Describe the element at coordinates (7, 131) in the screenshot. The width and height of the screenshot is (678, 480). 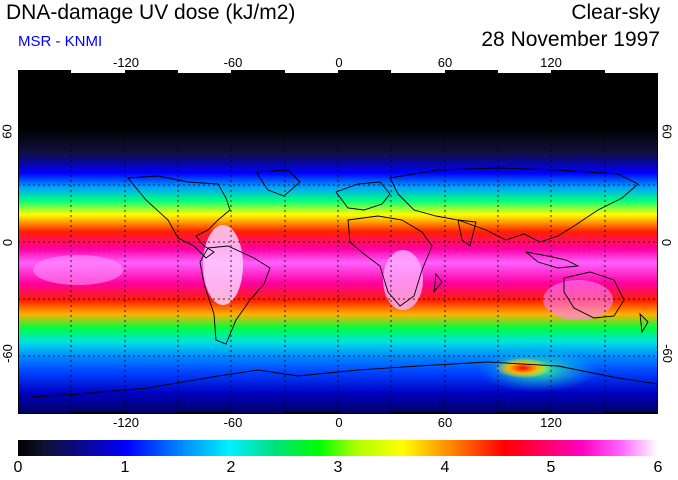
I see `left-lat-tick: 60` at that location.